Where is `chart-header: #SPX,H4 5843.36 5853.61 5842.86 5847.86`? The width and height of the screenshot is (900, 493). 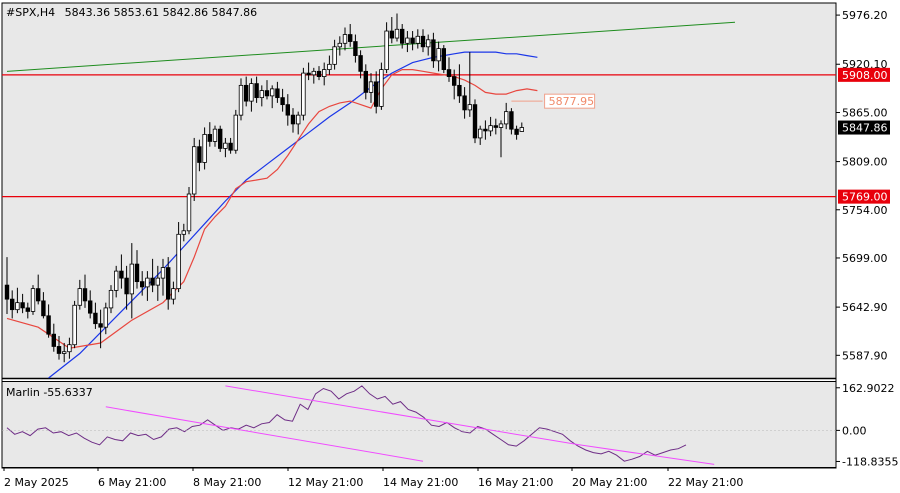 chart-header: #SPX,H4 5843.36 5853.61 5842.86 5847.86 is located at coordinates (131, 12).